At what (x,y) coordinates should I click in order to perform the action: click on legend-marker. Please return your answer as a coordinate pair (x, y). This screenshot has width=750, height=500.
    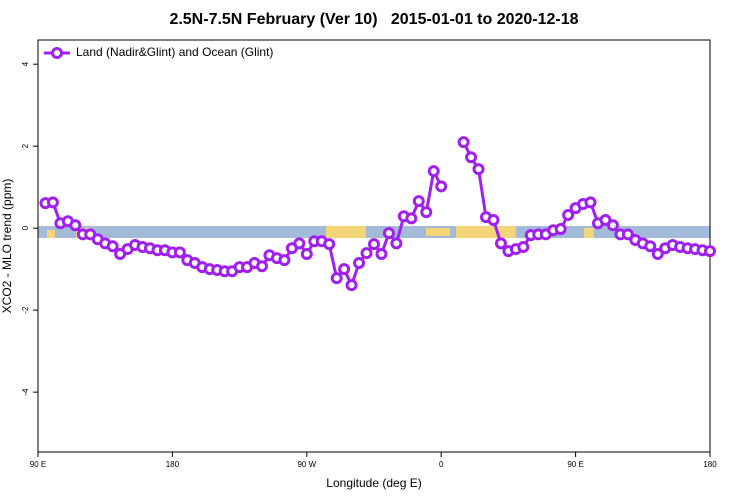
    Looking at the image, I should click on (57, 53).